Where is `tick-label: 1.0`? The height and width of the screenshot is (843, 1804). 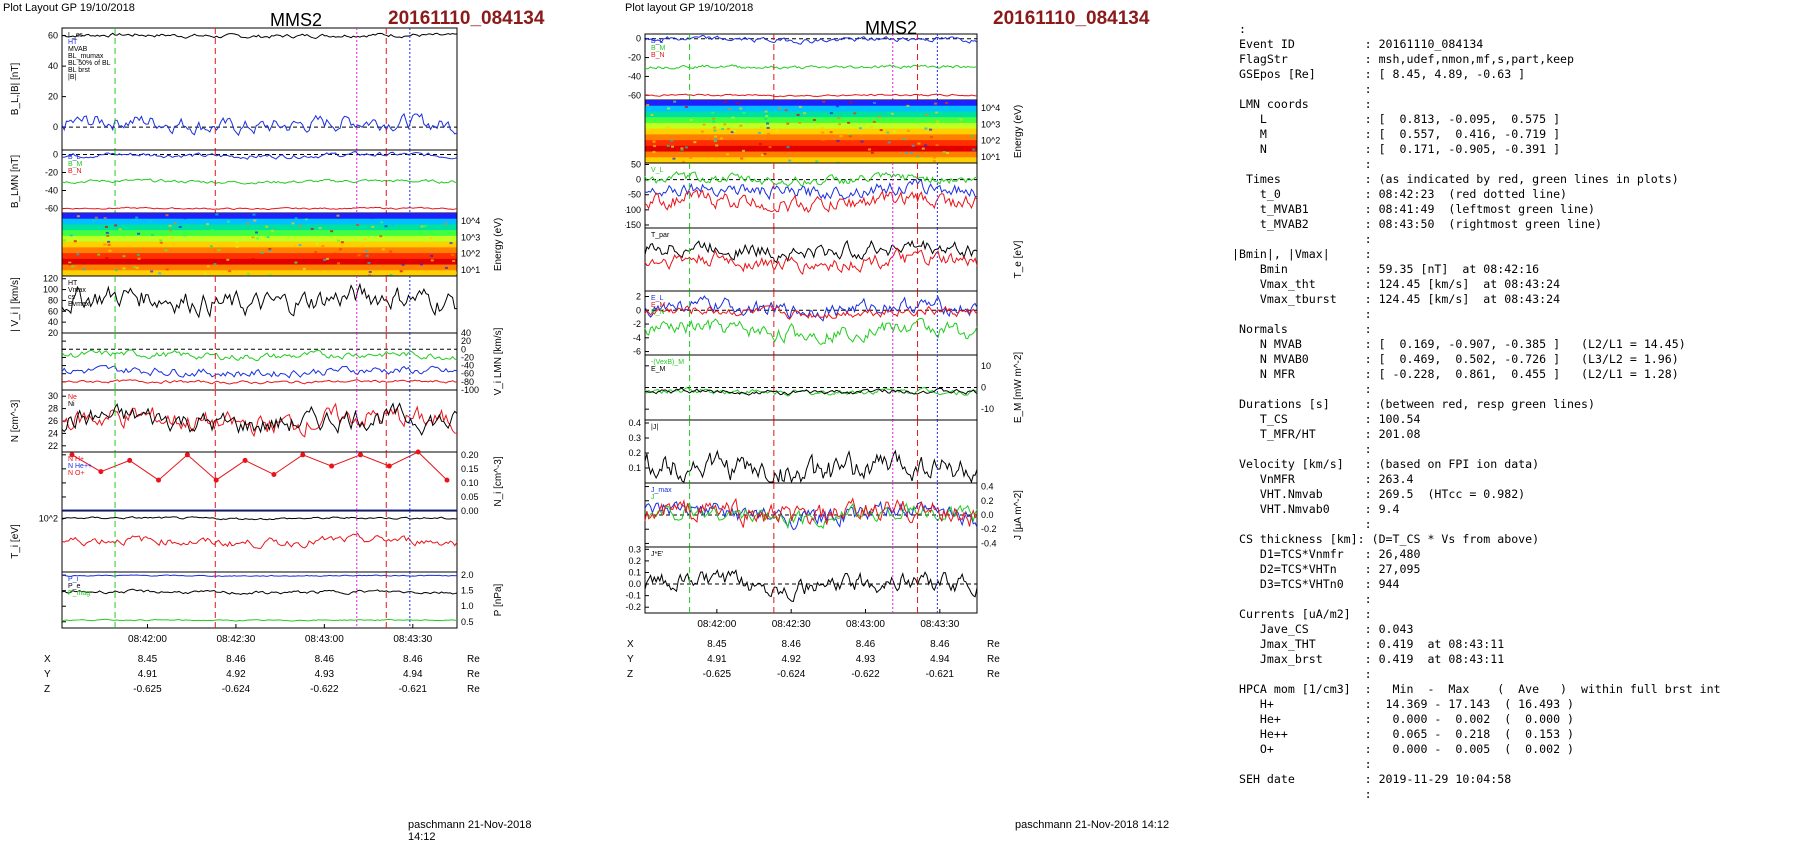 tick-label: 1.0 is located at coordinates (467, 606).